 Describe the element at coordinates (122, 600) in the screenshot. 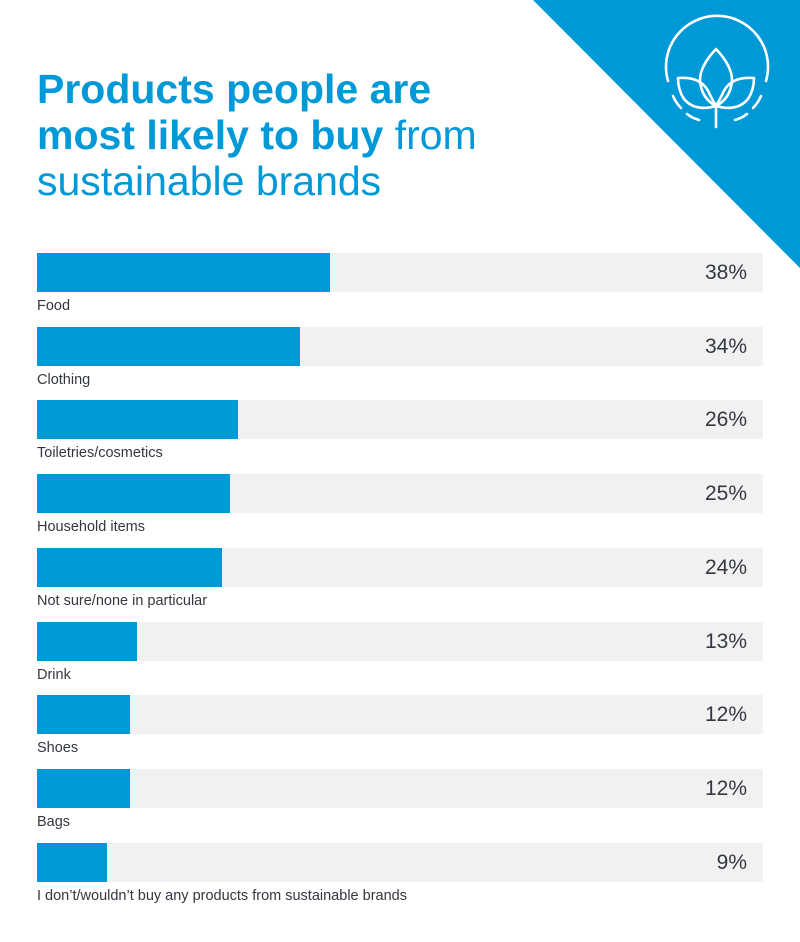

I see `category-label: Not sure/none in particular` at that location.